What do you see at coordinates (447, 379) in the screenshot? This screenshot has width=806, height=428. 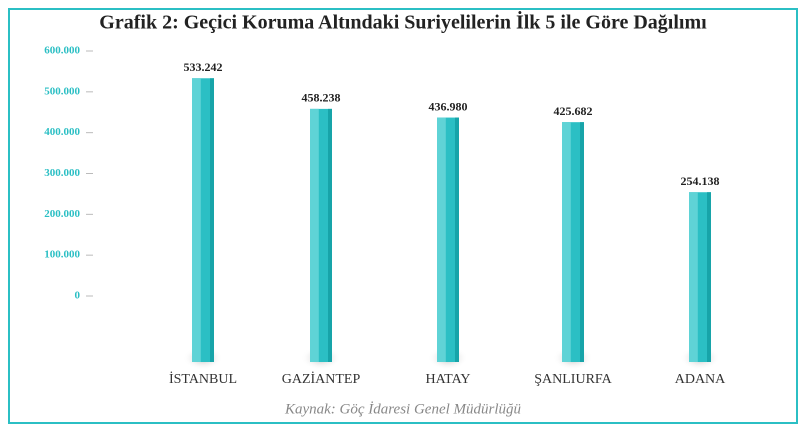 I see `x-tick-label: HATAY` at bounding box center [447, 379].